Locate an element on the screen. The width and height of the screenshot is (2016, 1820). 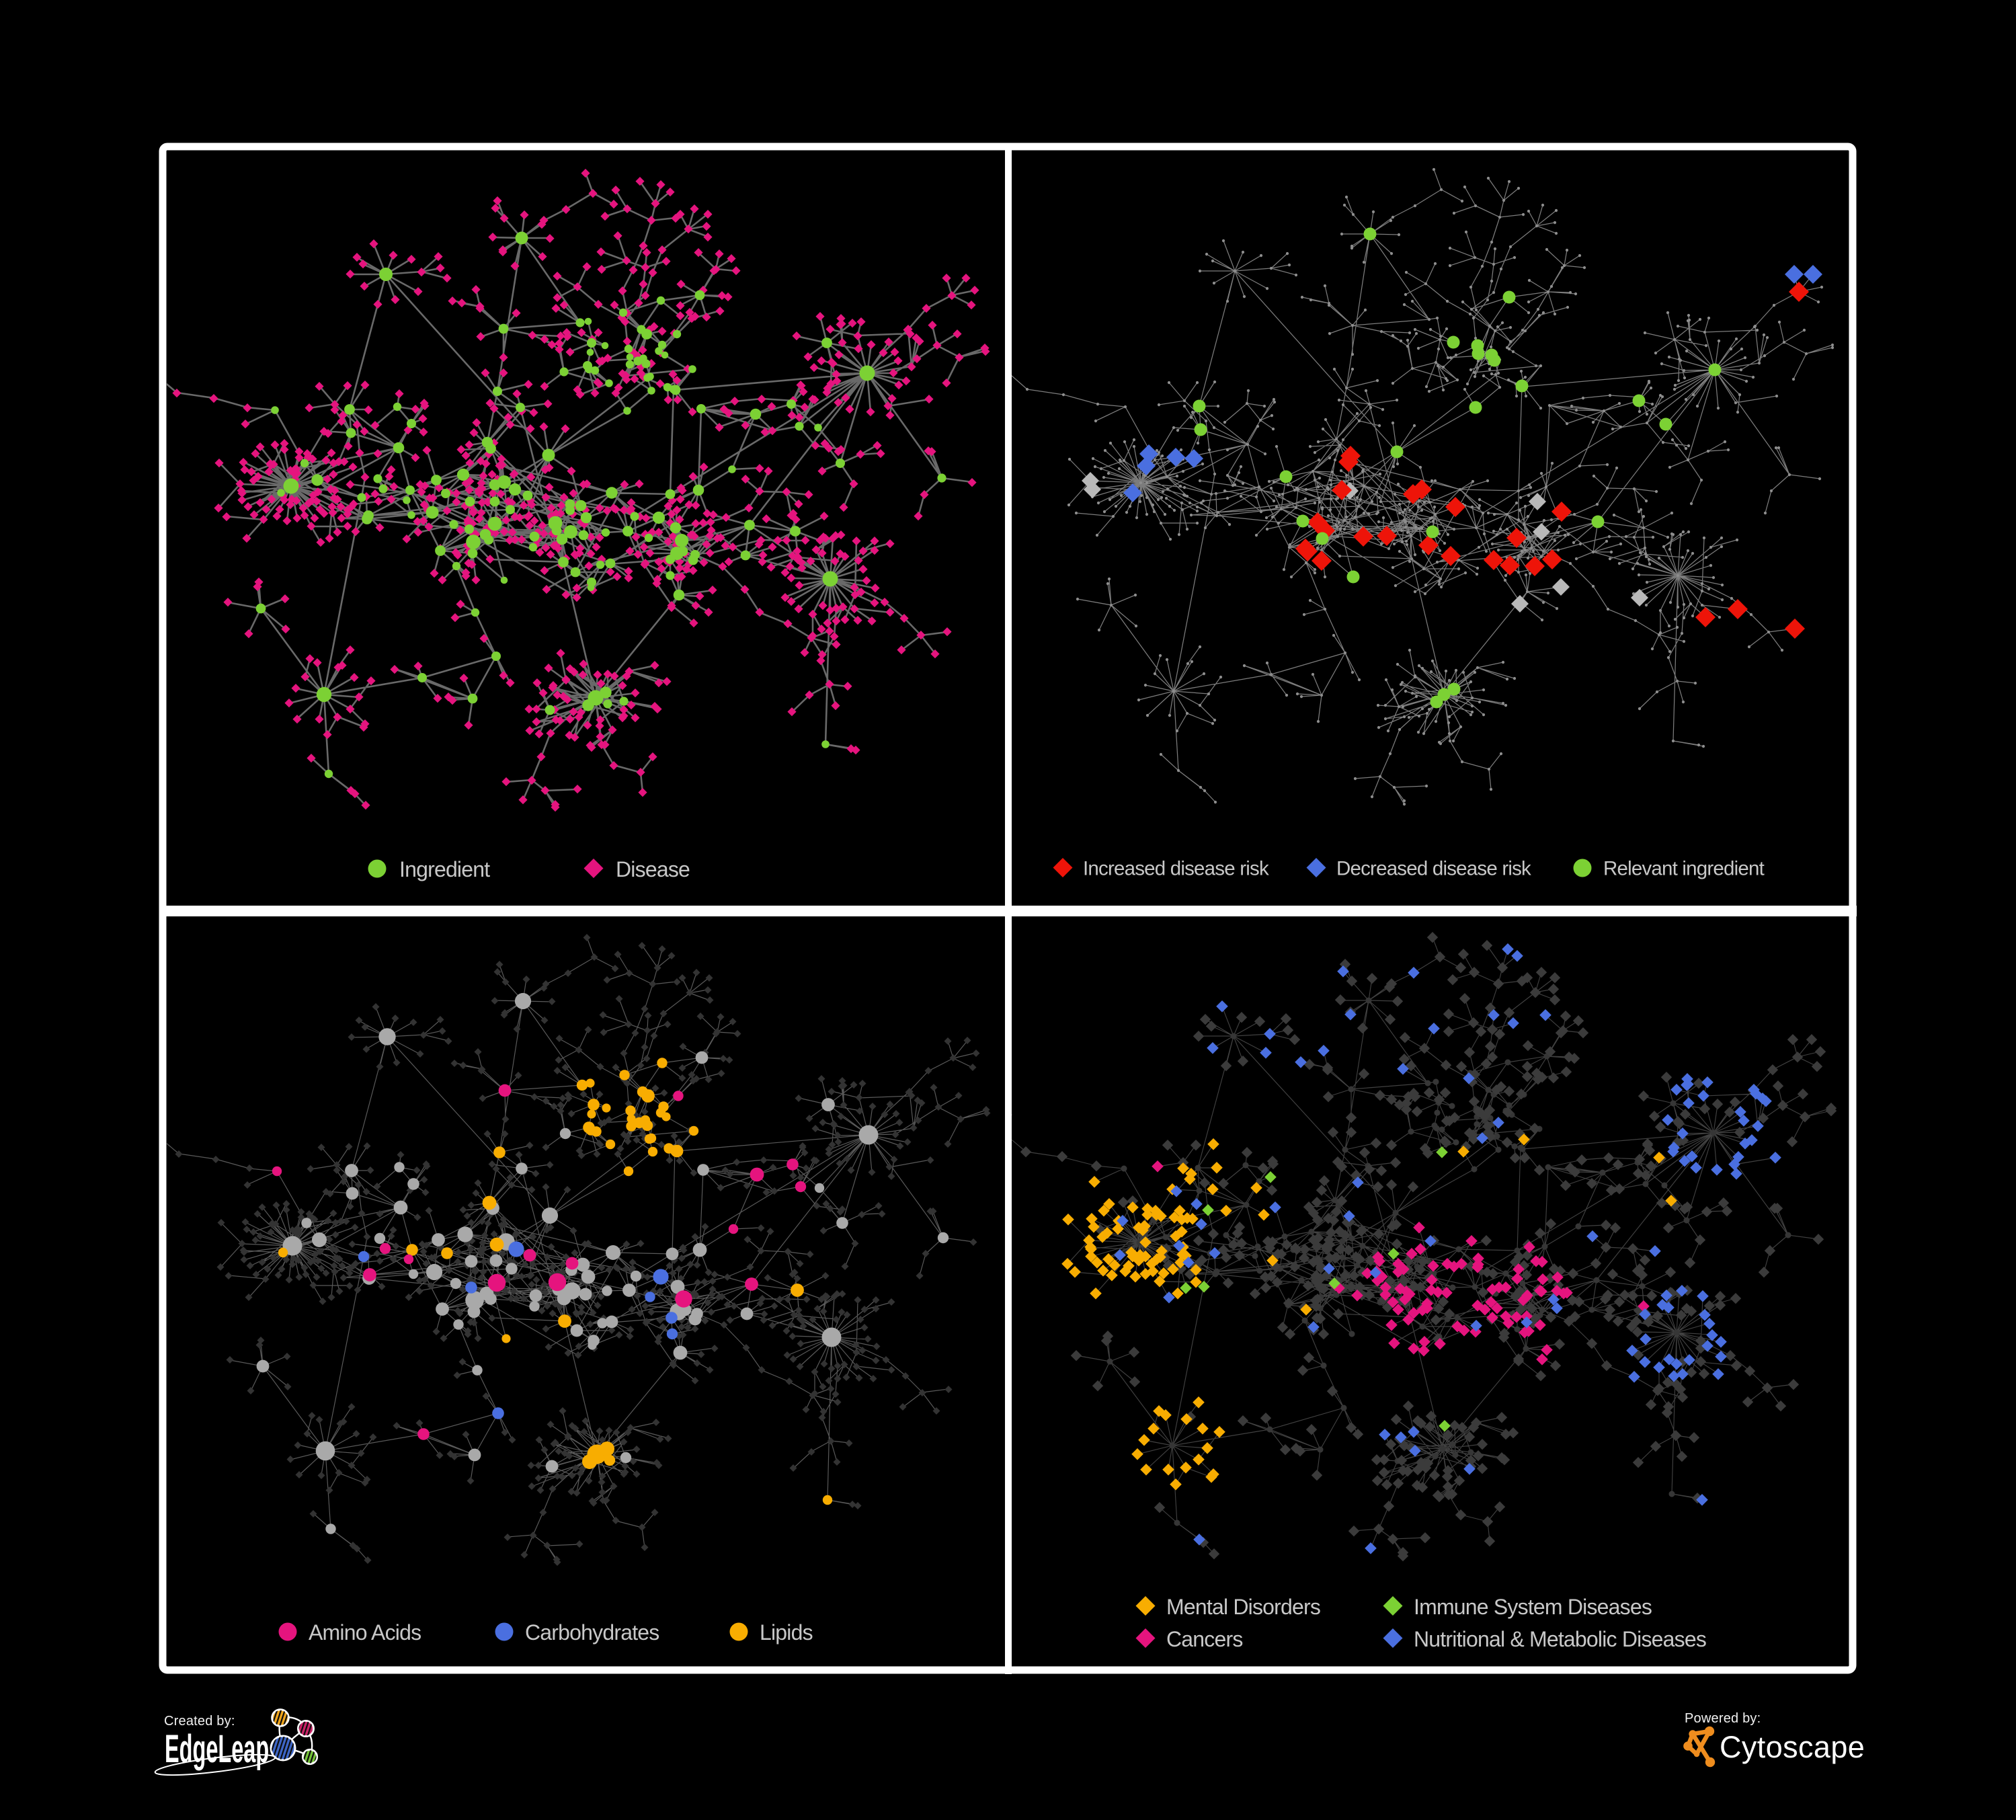
svg-text:Nutritional & Metabolic Diseas: Nutritional & Metabolic Diseases is located at coordinates (1560, 1639).